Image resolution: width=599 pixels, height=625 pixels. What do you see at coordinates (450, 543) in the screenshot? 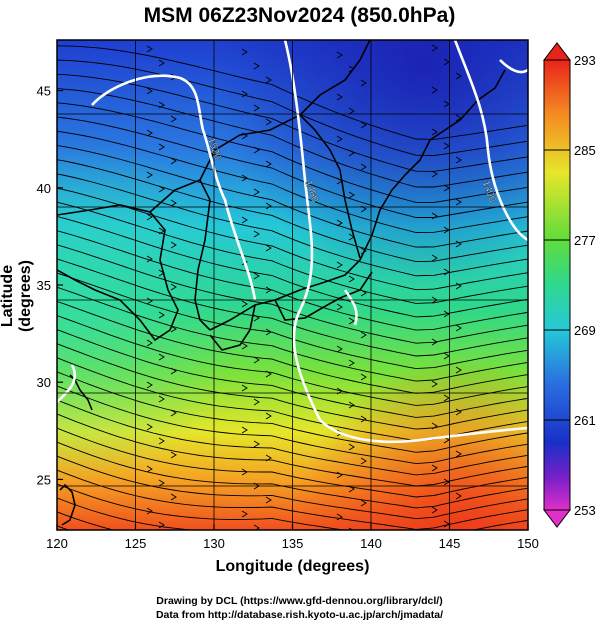
I see `x-tick-label: 145` at bounding box center [450, 543].